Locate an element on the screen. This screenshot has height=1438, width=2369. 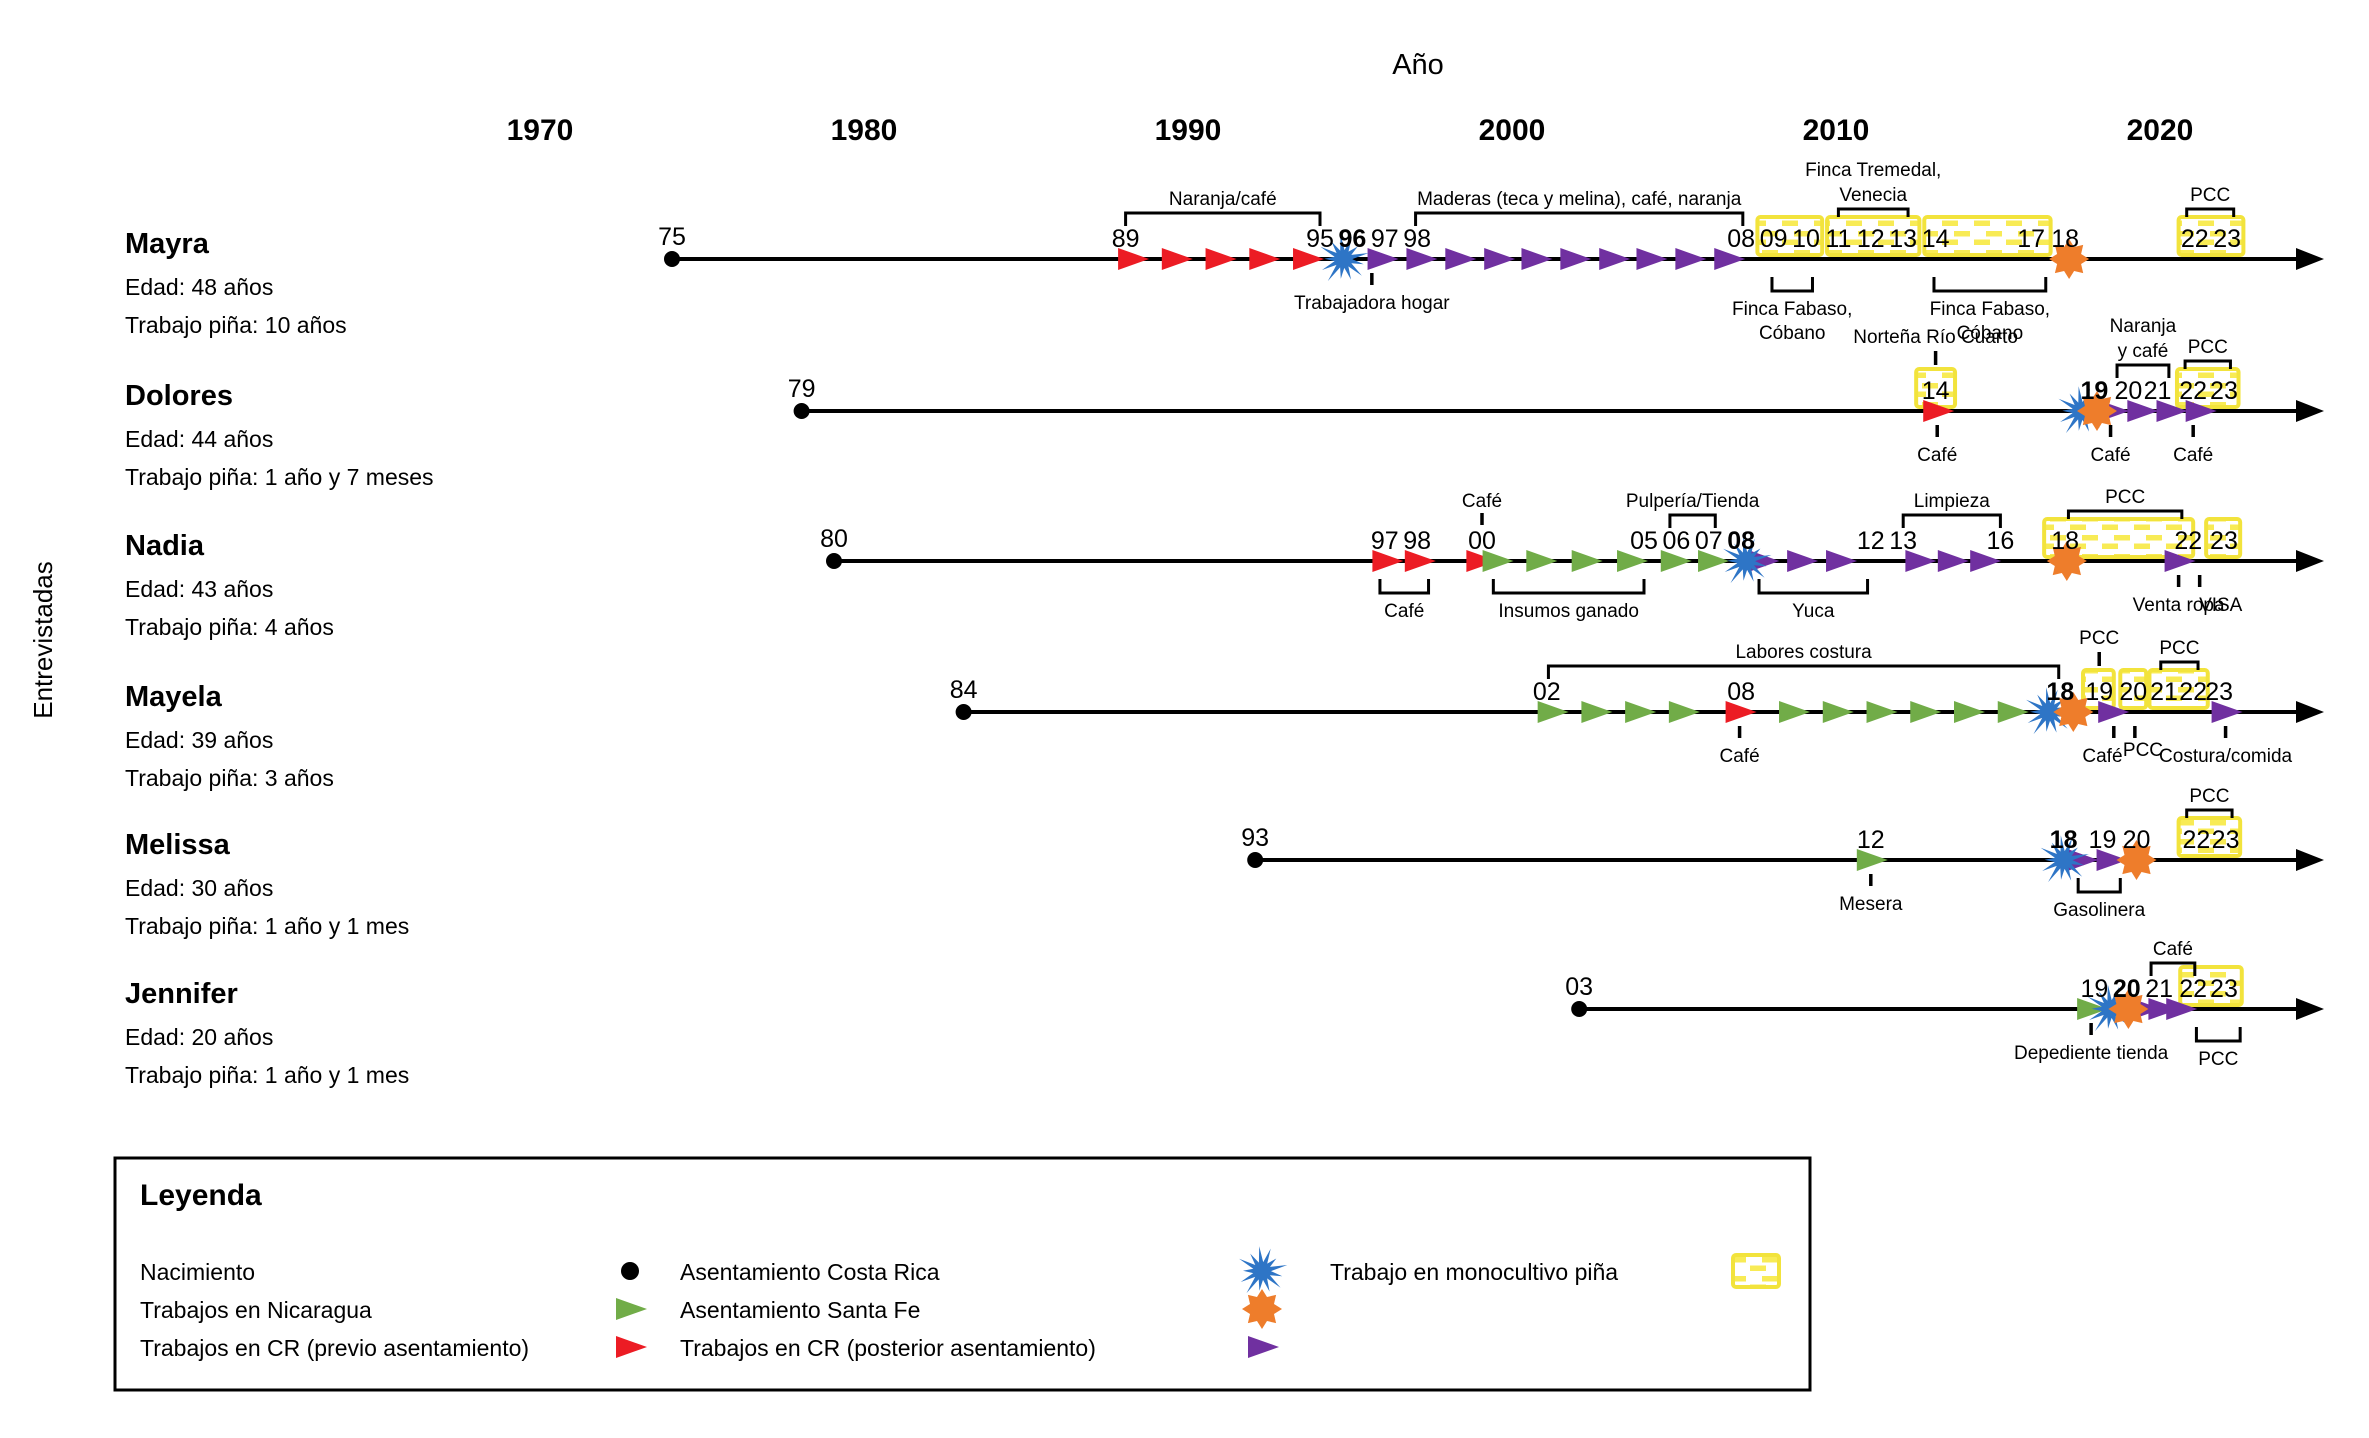
person-age: Edad: 39 años is located at coordinates (199, 740).